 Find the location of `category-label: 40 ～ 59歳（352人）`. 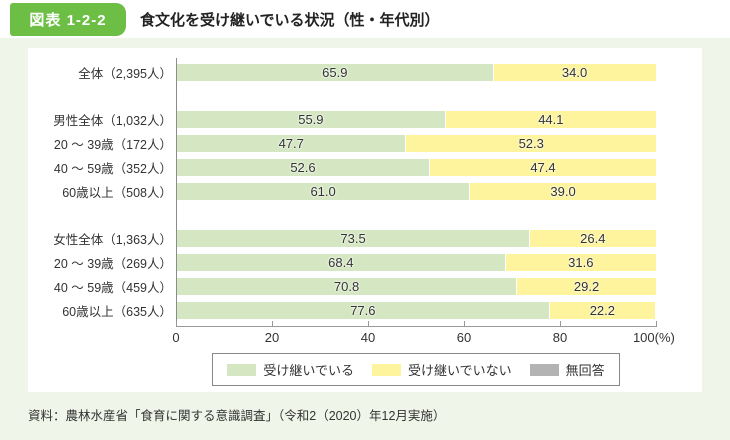

category-label: 40 ～ 59歳（352人） is located at coordinates (112, 169).